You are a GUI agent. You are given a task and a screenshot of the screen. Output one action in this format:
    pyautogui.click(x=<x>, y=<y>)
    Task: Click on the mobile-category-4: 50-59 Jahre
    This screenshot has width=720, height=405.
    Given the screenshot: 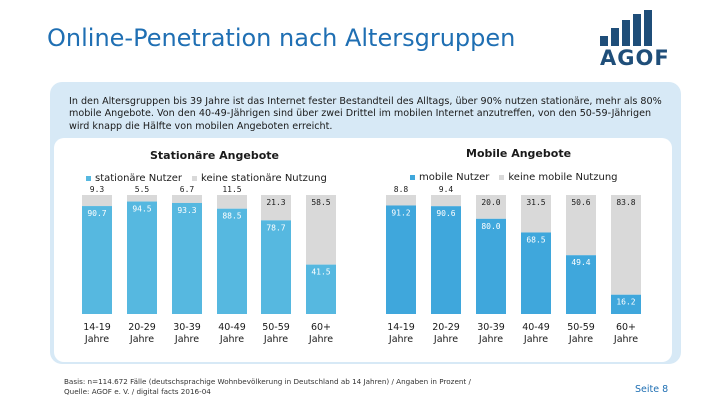 What is the action you would take?
    pyautogui.click(x=581, y=333)
    